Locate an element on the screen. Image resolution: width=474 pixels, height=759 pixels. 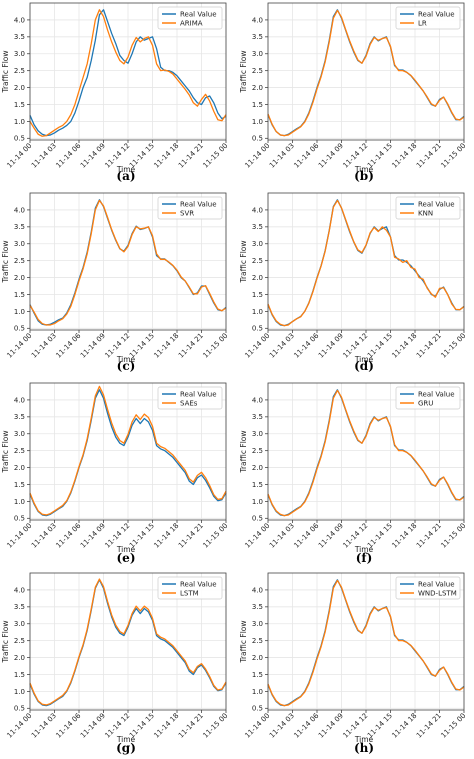
series-line-lstm is located at coordinates (128, 642).